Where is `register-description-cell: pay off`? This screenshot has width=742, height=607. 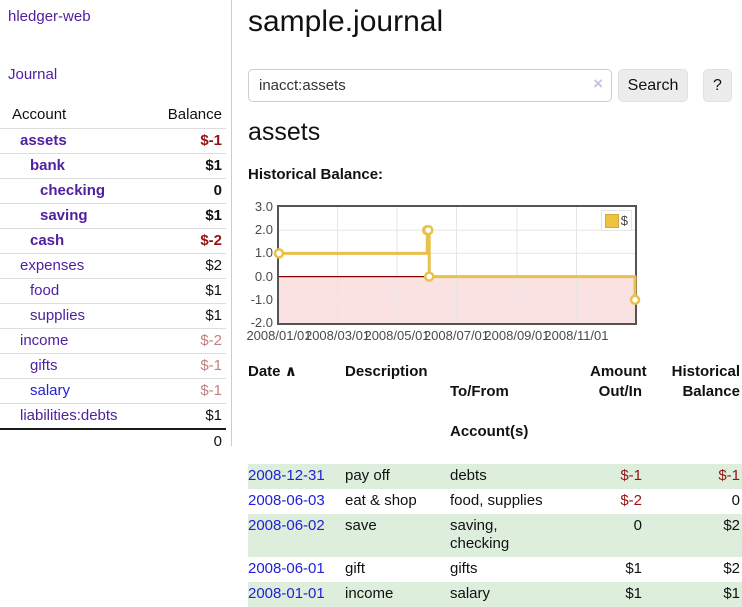 register-description-cell: pay off is located at coordinates (367, 475).